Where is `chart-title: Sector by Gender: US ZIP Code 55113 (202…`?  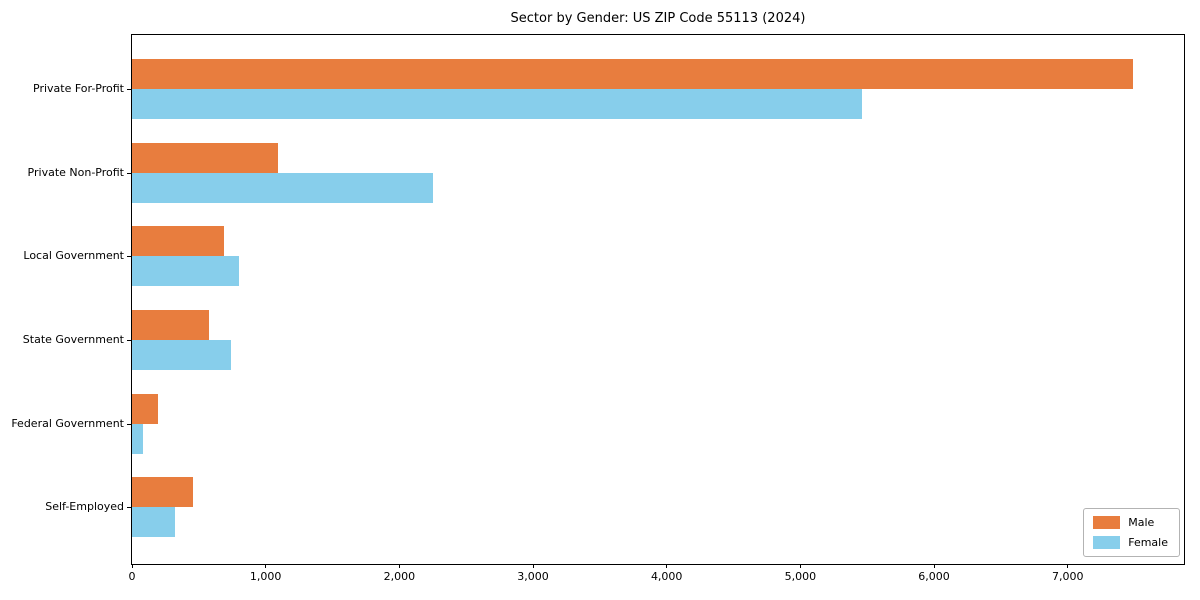
chart-title: Sector by Gender: US ZIP Code 55113 (202… is located at coordinates (658, 18).